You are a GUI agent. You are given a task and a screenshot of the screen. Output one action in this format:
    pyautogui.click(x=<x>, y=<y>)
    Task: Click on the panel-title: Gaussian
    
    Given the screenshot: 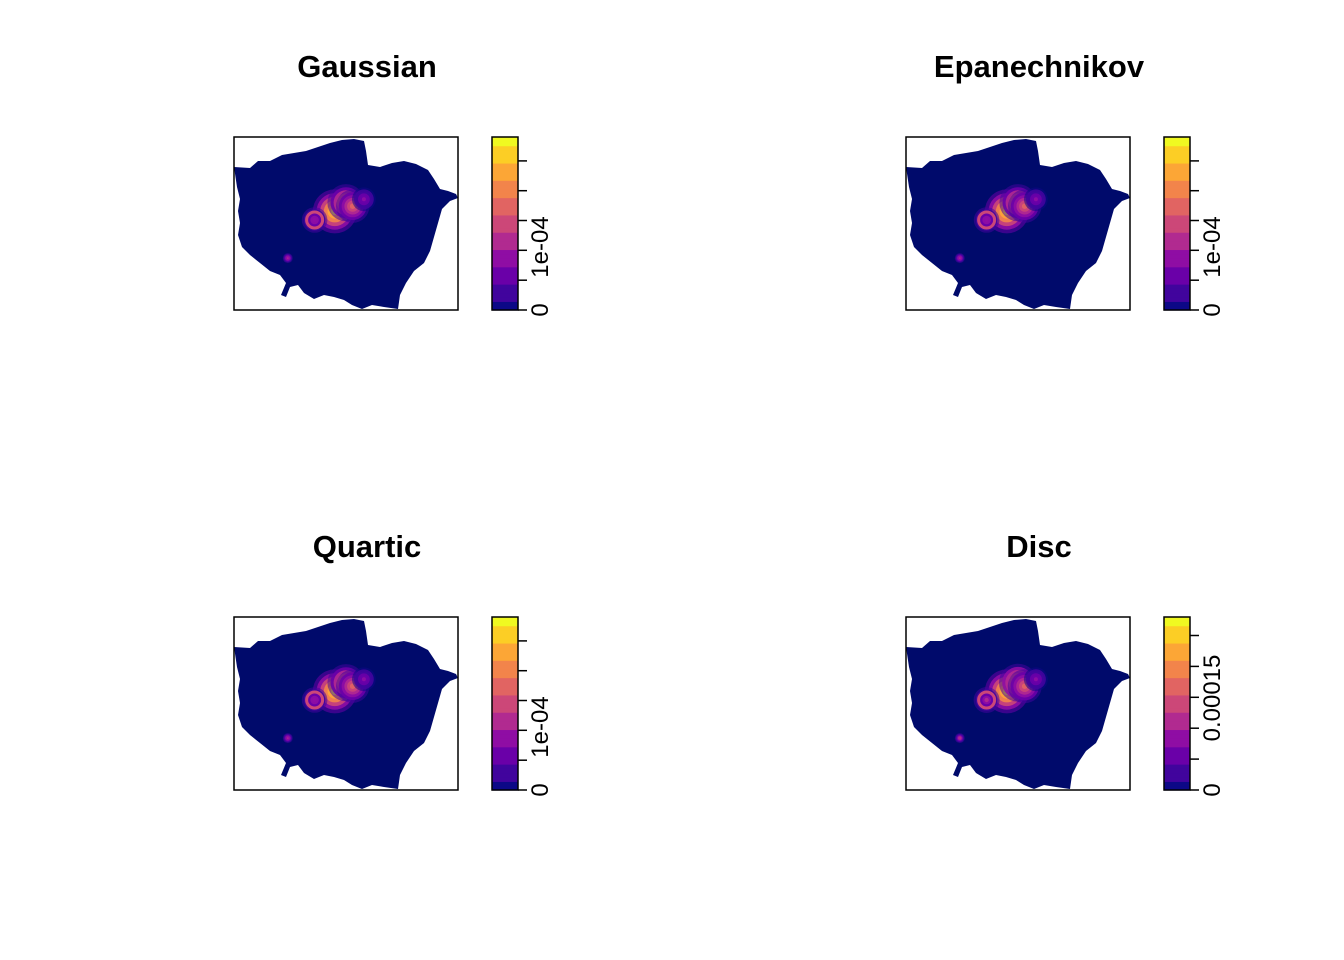 What is the action you would take?
    pyautogui.click(x=367, y=66)
    